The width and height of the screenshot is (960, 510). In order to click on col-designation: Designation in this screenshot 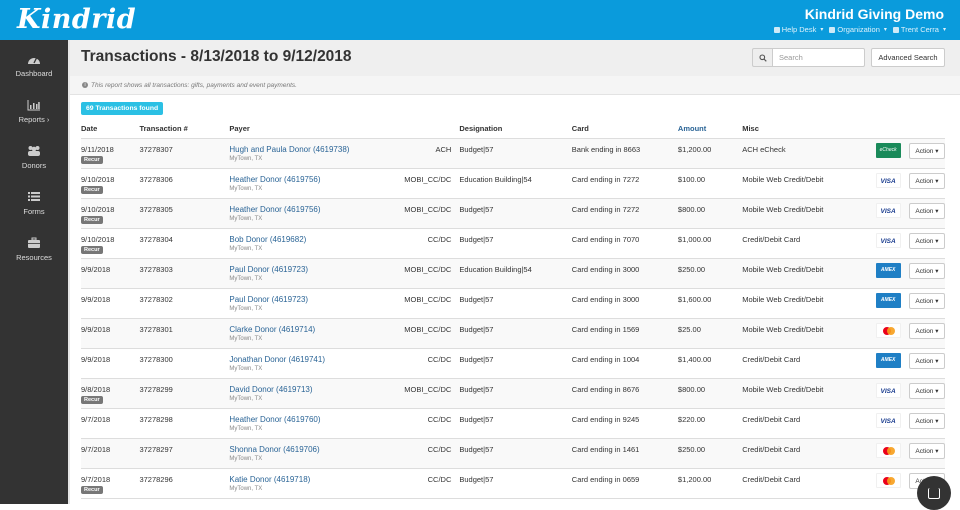, I will do `click(515, 129)`.